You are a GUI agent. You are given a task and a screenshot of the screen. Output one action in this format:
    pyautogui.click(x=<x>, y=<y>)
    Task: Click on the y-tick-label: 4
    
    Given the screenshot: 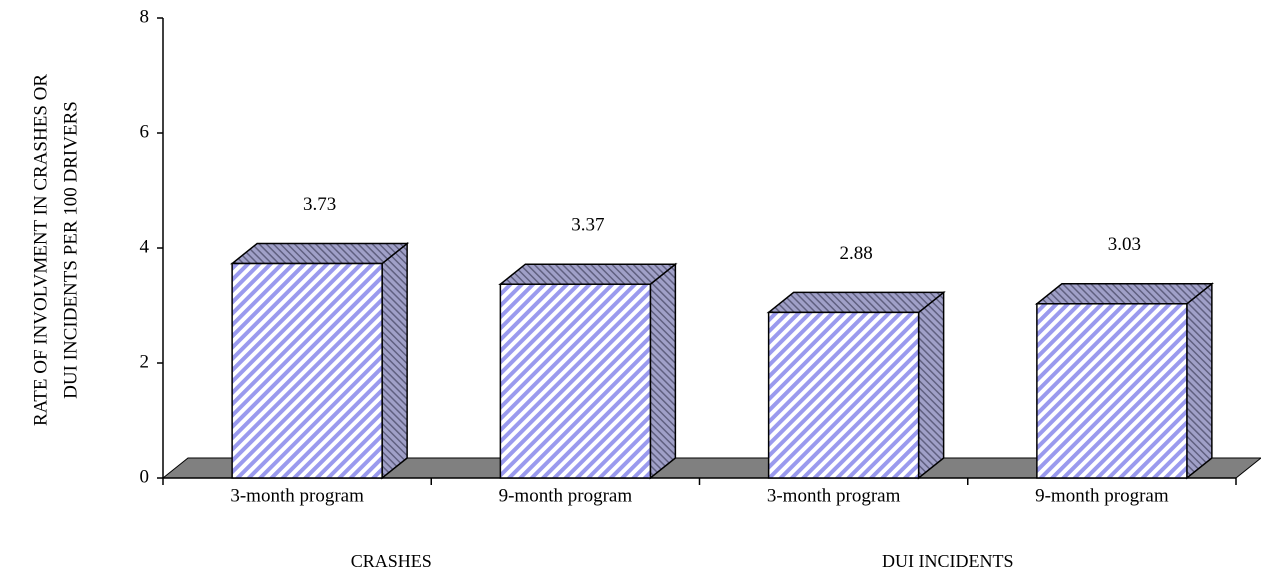 What is the action you would take?
    pyautogui.click(x=145, y=246)
    